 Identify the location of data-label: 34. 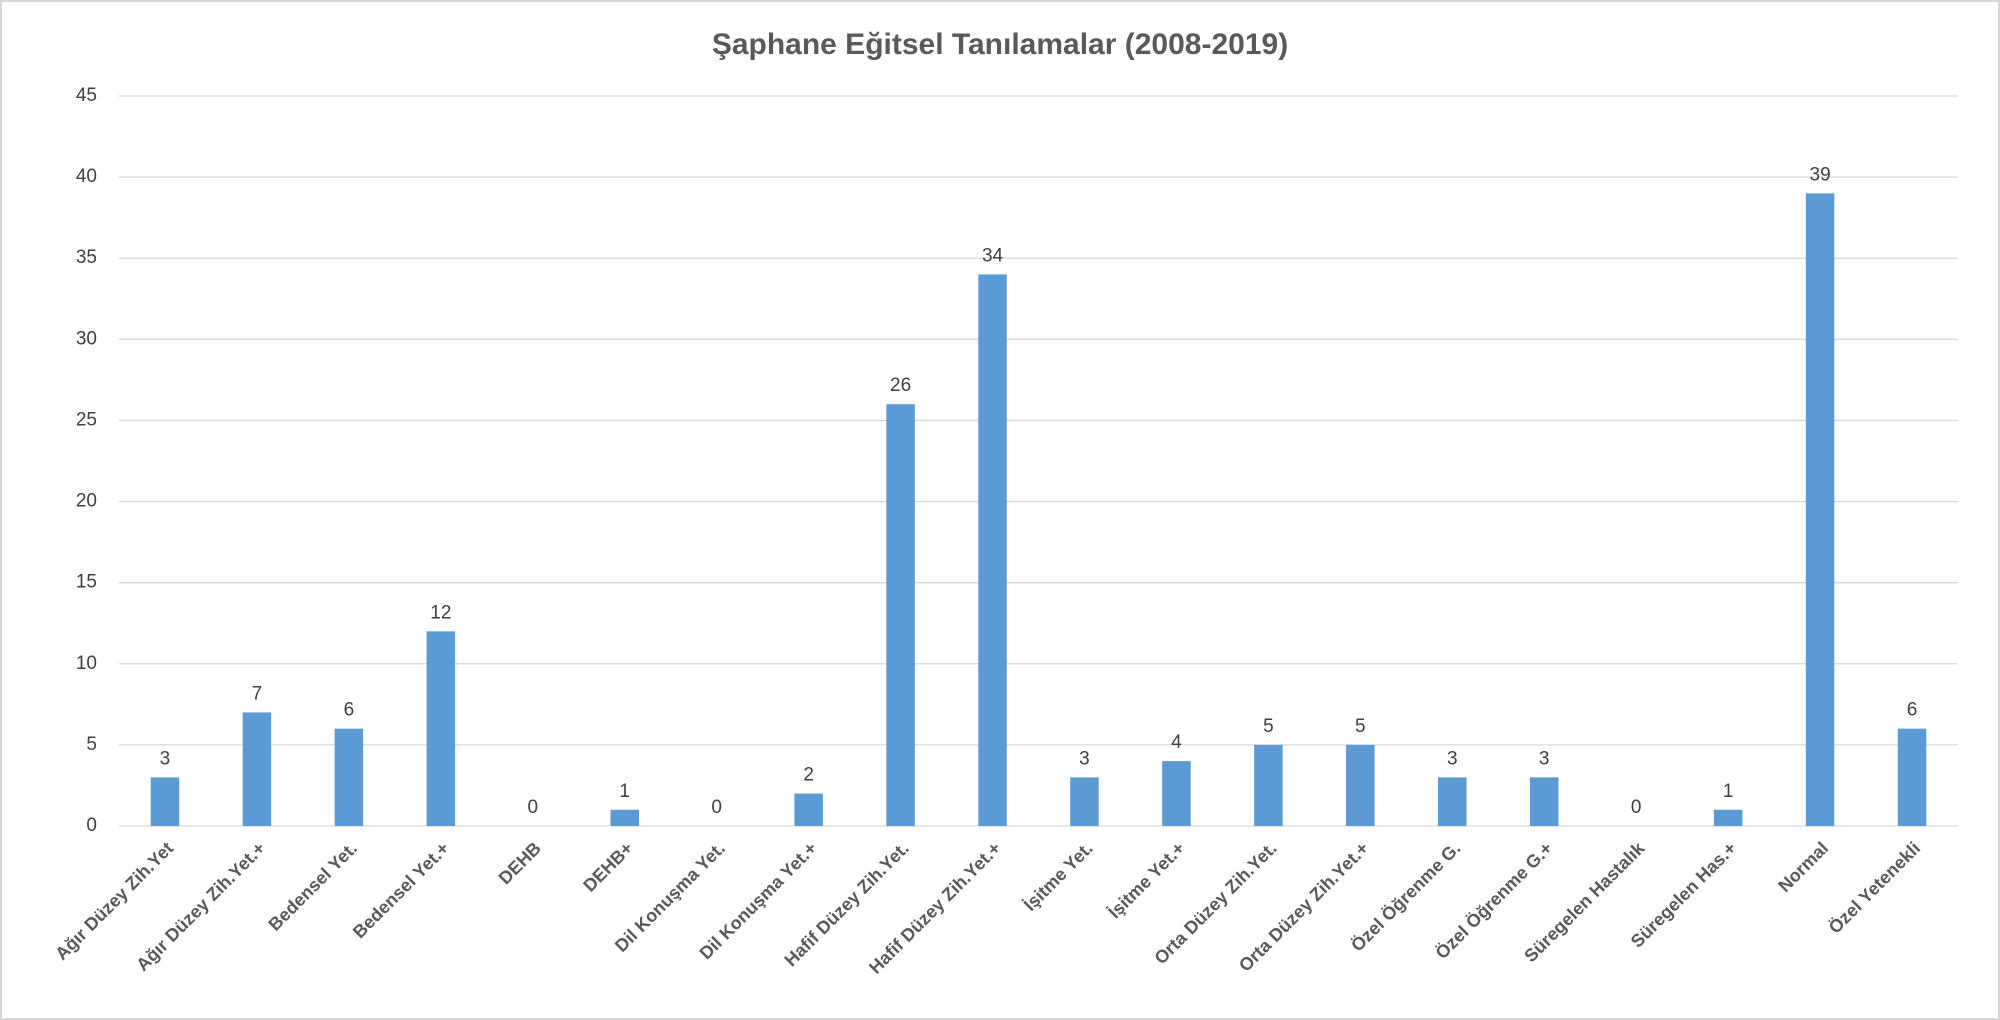
(993, 255).